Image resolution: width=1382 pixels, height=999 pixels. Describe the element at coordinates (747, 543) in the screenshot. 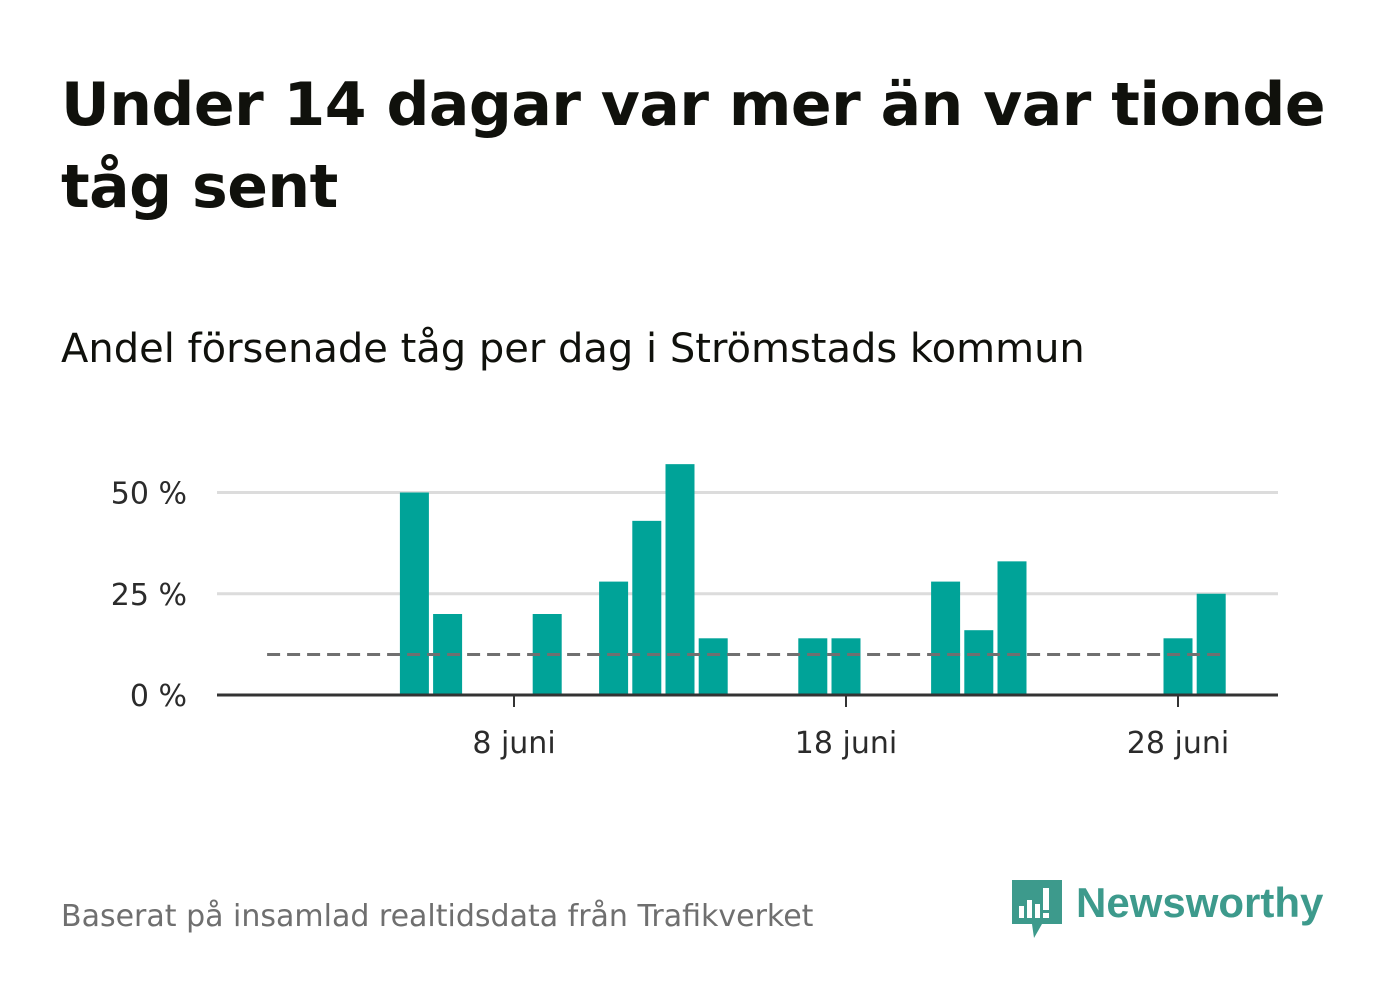

I see `grid-lines` at that location.